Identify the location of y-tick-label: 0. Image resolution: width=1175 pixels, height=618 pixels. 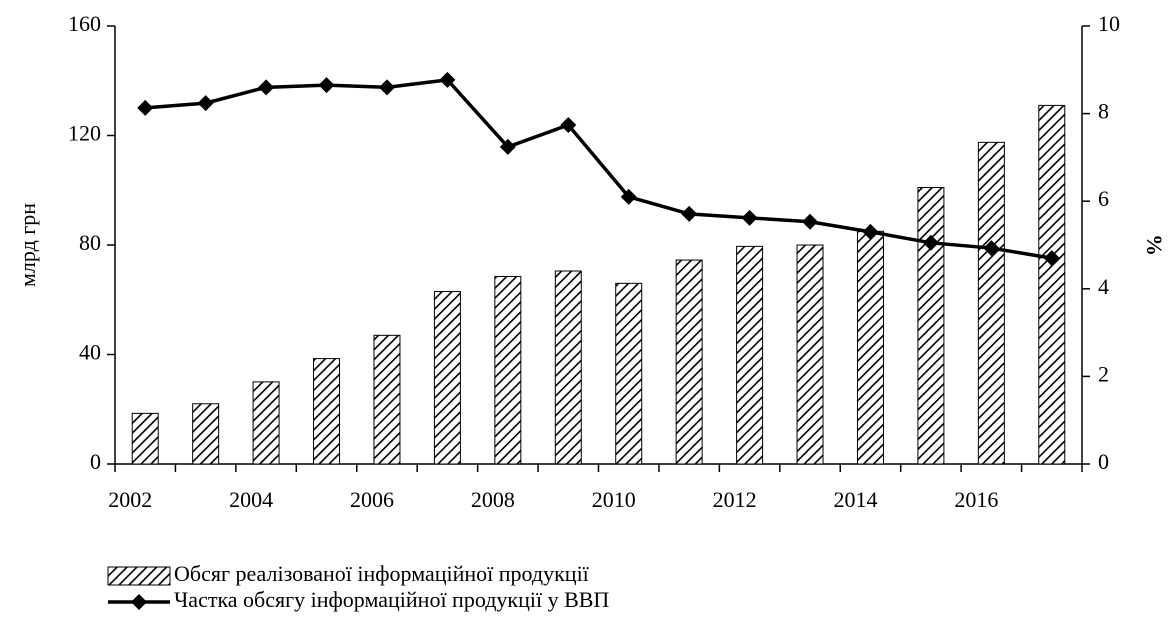
(95, 461).